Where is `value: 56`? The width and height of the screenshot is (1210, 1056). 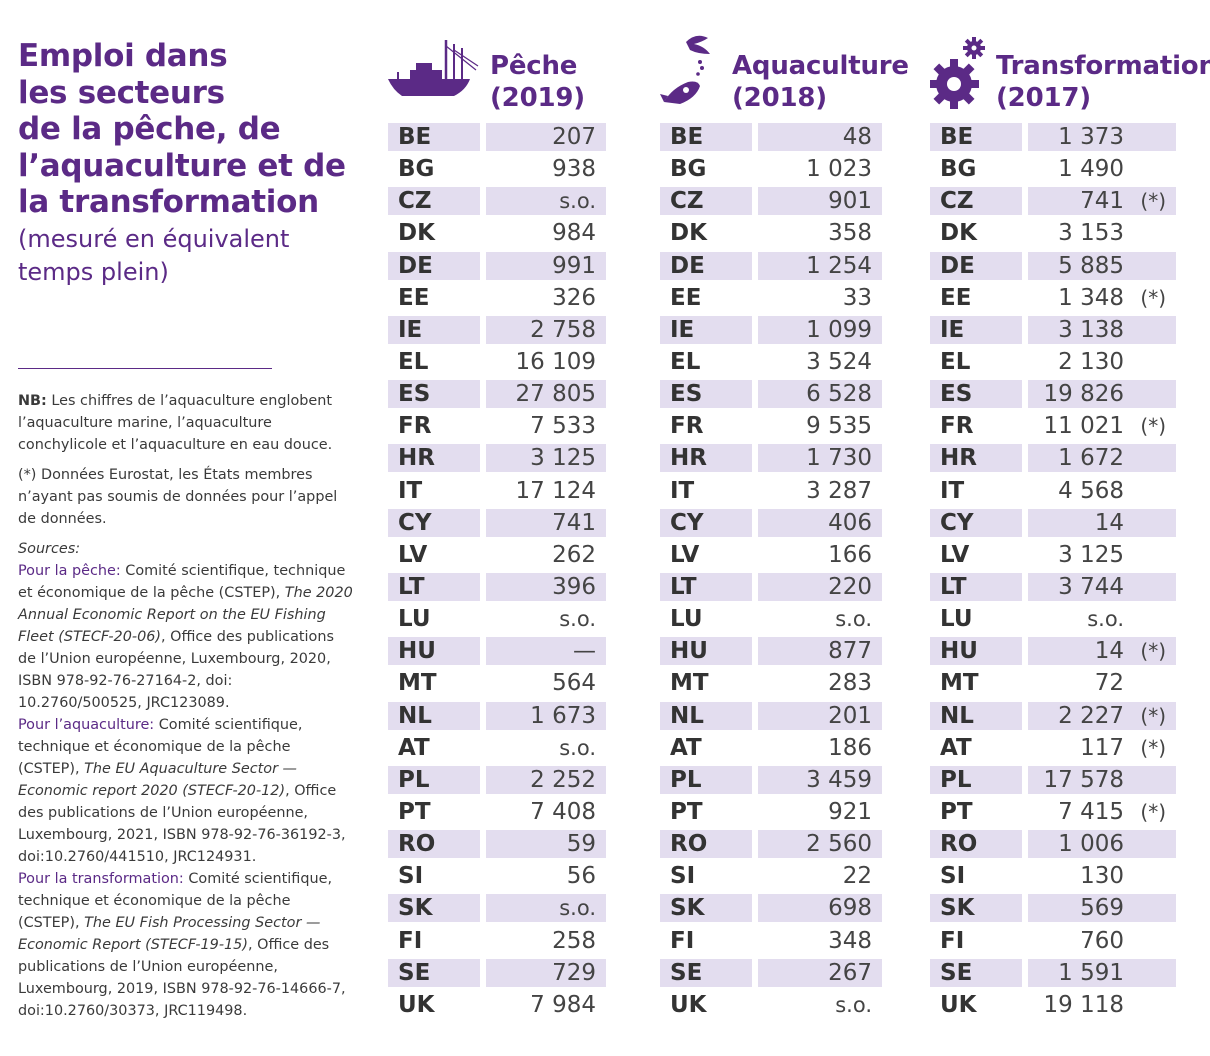
value: 56 is located at coordinates (581, 876).